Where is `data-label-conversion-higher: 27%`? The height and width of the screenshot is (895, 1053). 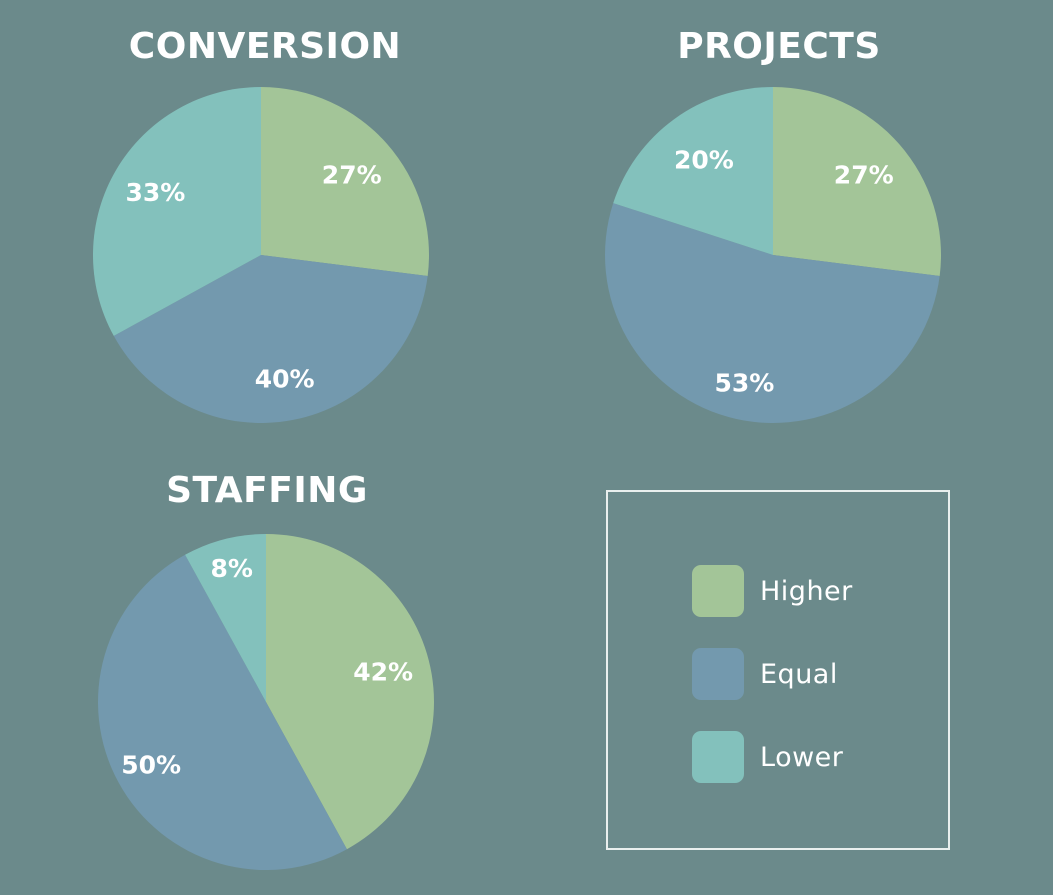 data-label-conversion-higher: 27% is located at coordinates (352, 175).